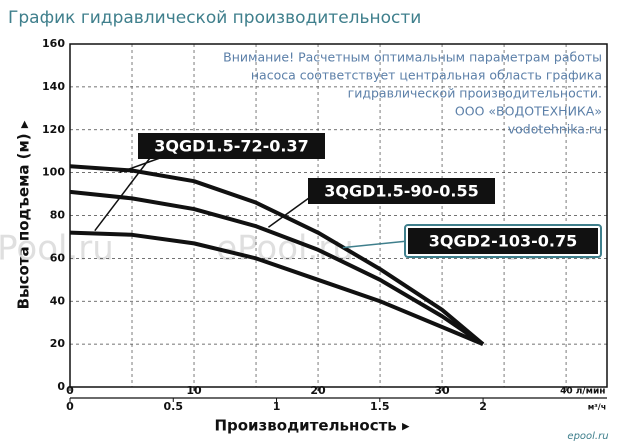 The height and width of the screenshot is (445, 626). What do you see at coordinates (174, 406) in the screenshot?
I see `x2-tick-label: 0.5` at bounding box center [174, 406].